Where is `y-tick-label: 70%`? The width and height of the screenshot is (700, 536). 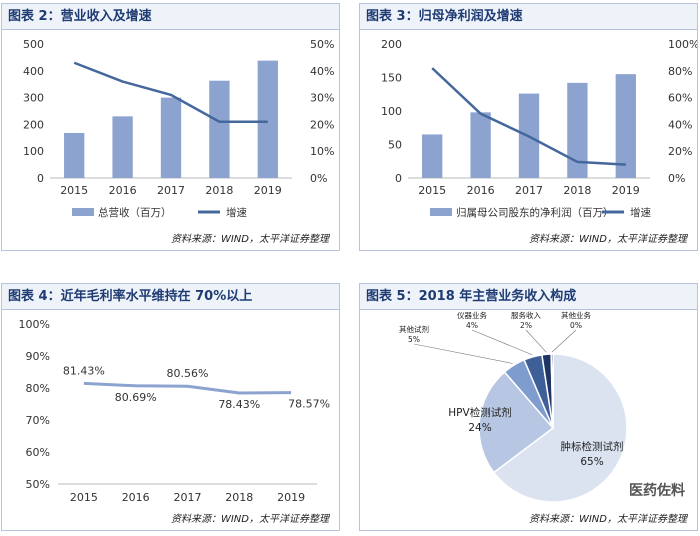 y-tick-label: 70% is located at coordinates (38, 420).